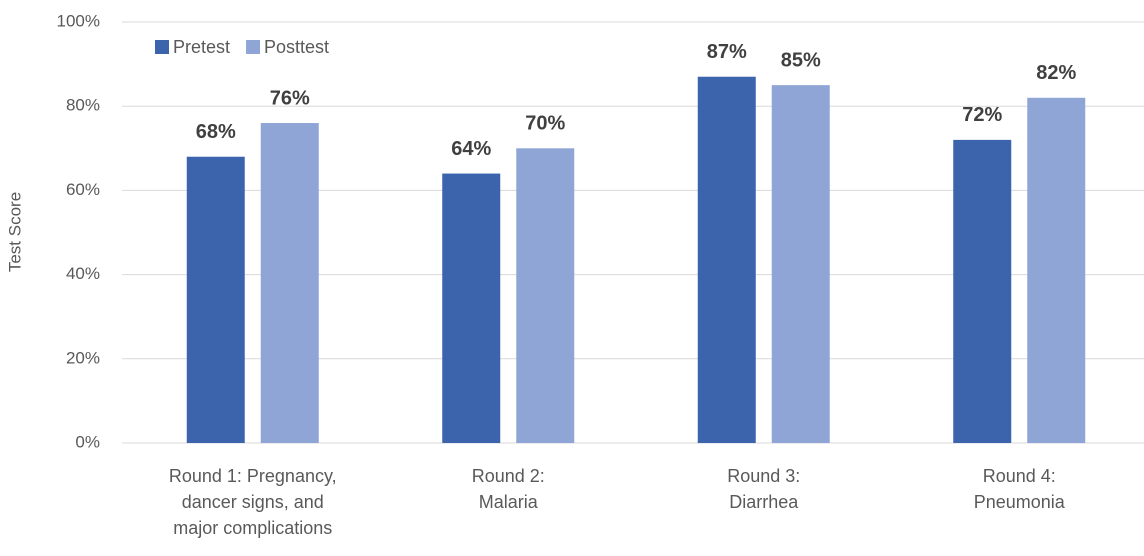  I want to click on data-label: 72%, so click(982, 115).